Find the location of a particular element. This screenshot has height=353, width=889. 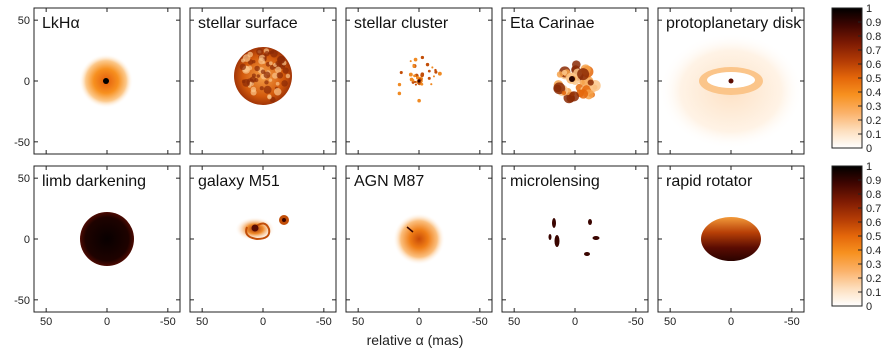

panel-stellar-cluster: stellar cluster is located at coordinates (419, 81).